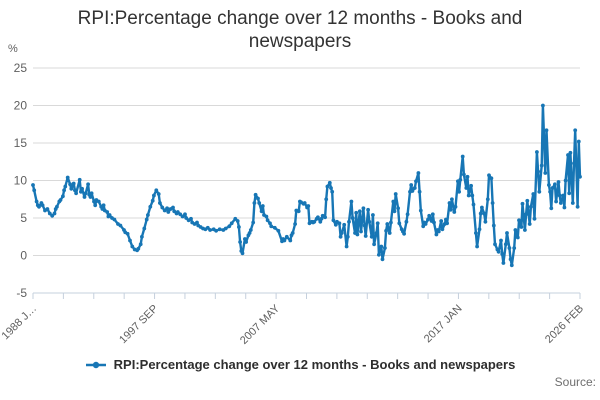 The width and height of the screenshot is (600, 400). I want to click on y-tick-label: 10, so click(21, 181).